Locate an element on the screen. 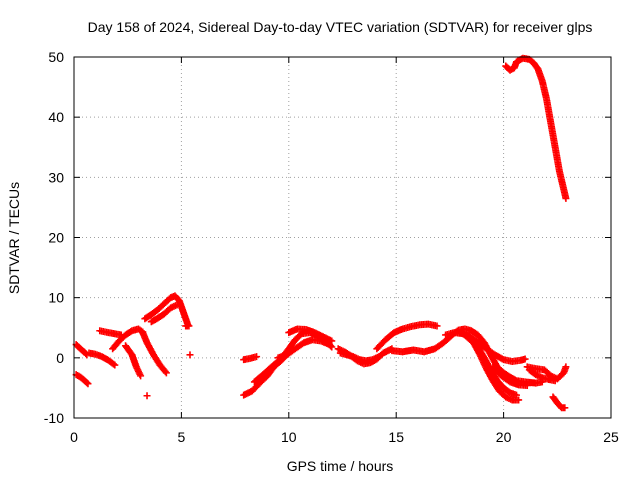 Image resolution: width=640 pixels, height=480 pixels. y-tick-label: 10 is located at coordinates (56, 298).